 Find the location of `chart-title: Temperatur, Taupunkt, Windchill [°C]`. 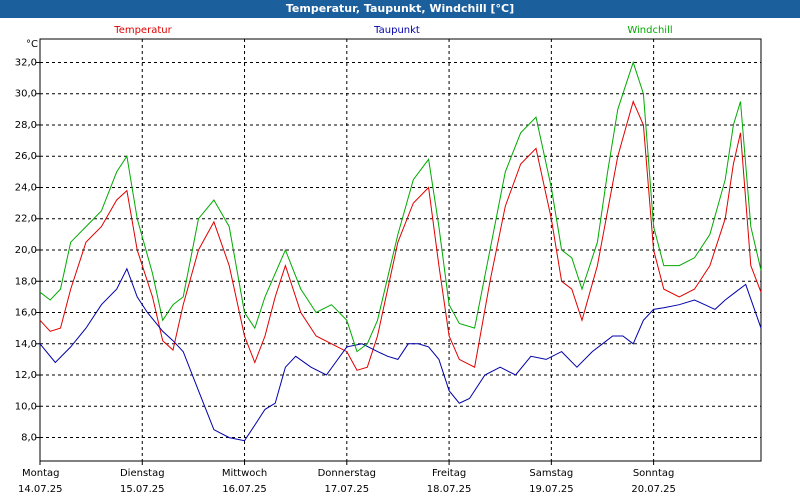

chart-title: Temperatur, Taupunkt, Windchill [°C] is located at coordinates (400, 9).